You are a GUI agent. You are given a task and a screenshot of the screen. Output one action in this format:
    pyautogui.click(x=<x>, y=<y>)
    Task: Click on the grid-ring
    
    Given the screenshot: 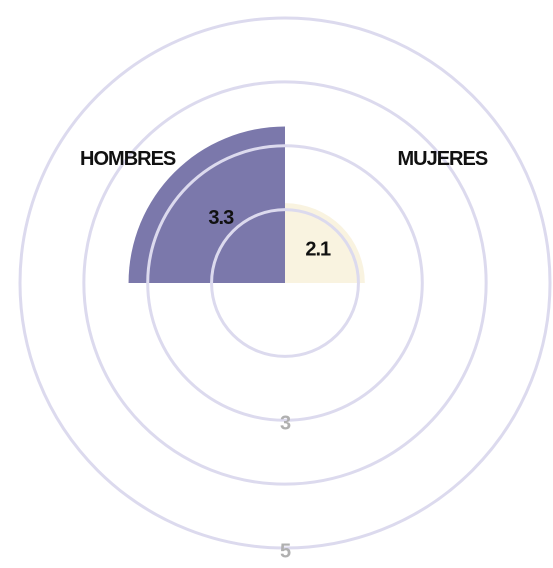 What is the action you would take?
    pyautogui.click(x=285, y=283)
    